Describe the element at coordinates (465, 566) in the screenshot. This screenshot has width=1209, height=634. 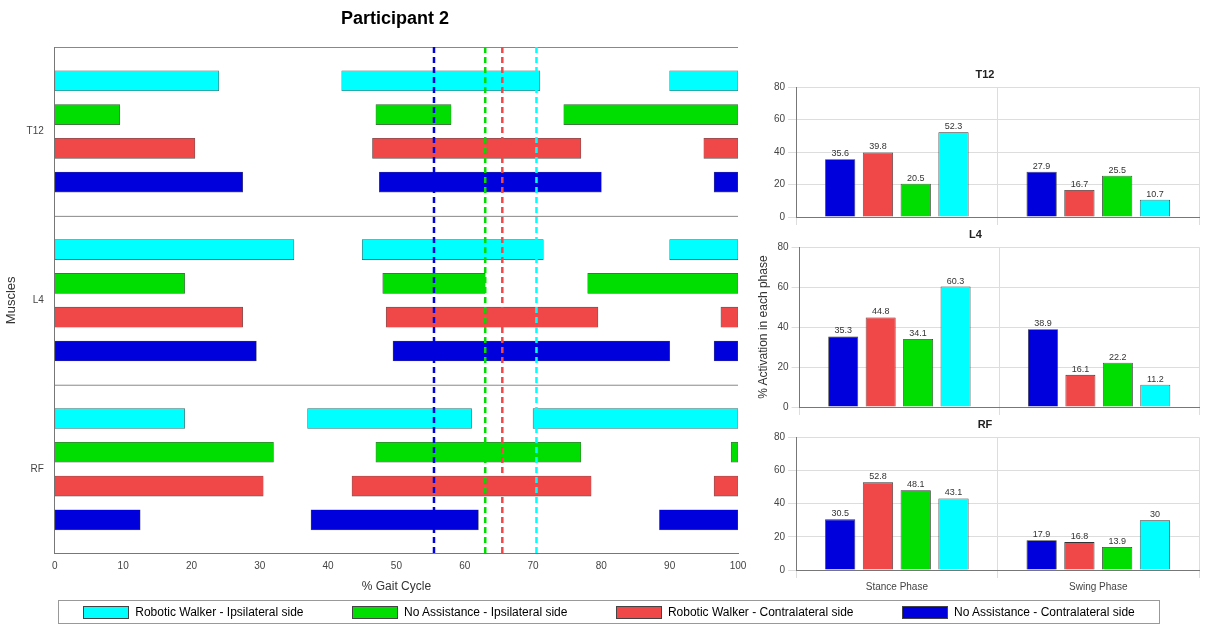
I see `x-tick-label: 60` at that location.